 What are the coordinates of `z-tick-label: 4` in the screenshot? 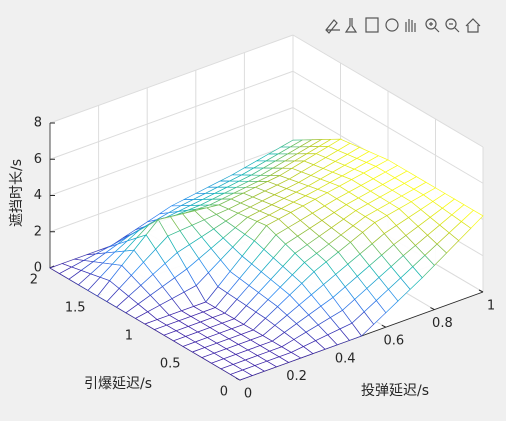 It's located at (38, 195).